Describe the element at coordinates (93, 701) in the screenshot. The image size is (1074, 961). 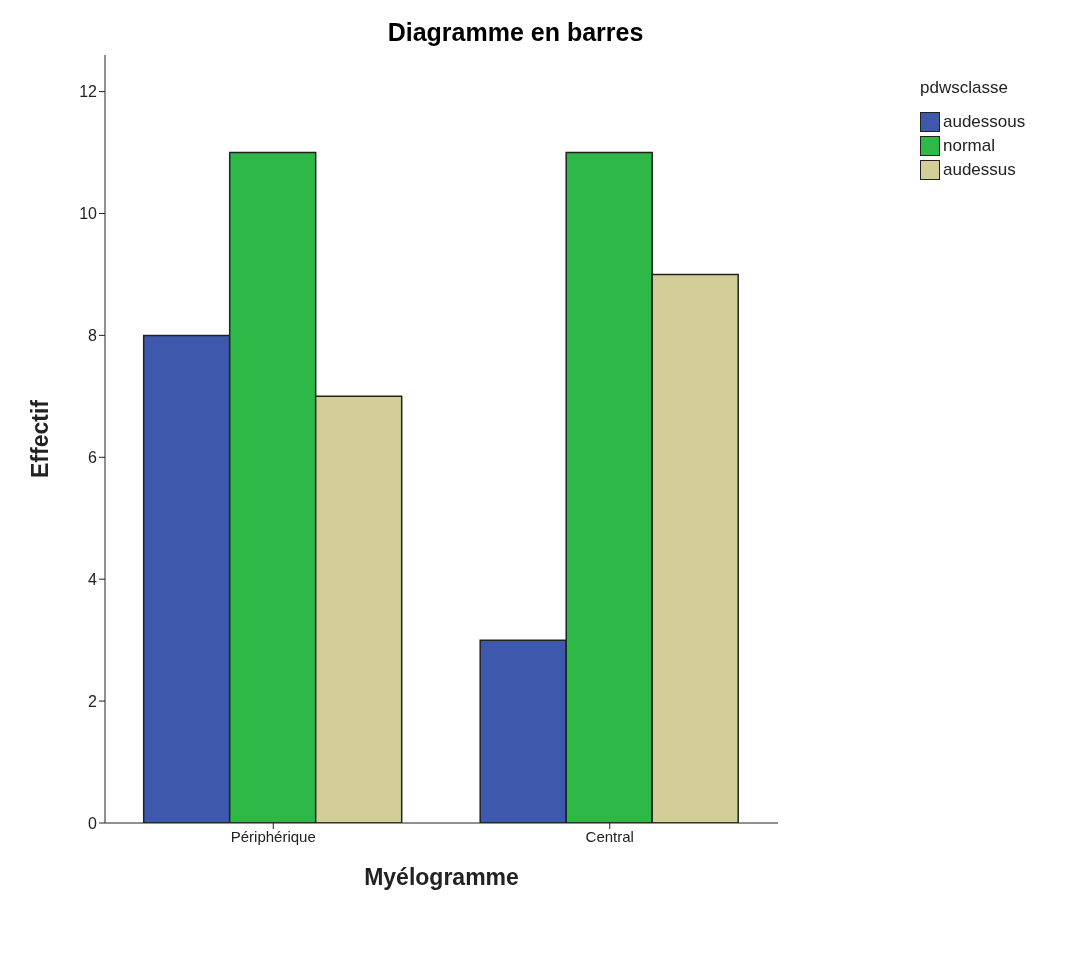
I see `y-tick-label: 2` at that location.